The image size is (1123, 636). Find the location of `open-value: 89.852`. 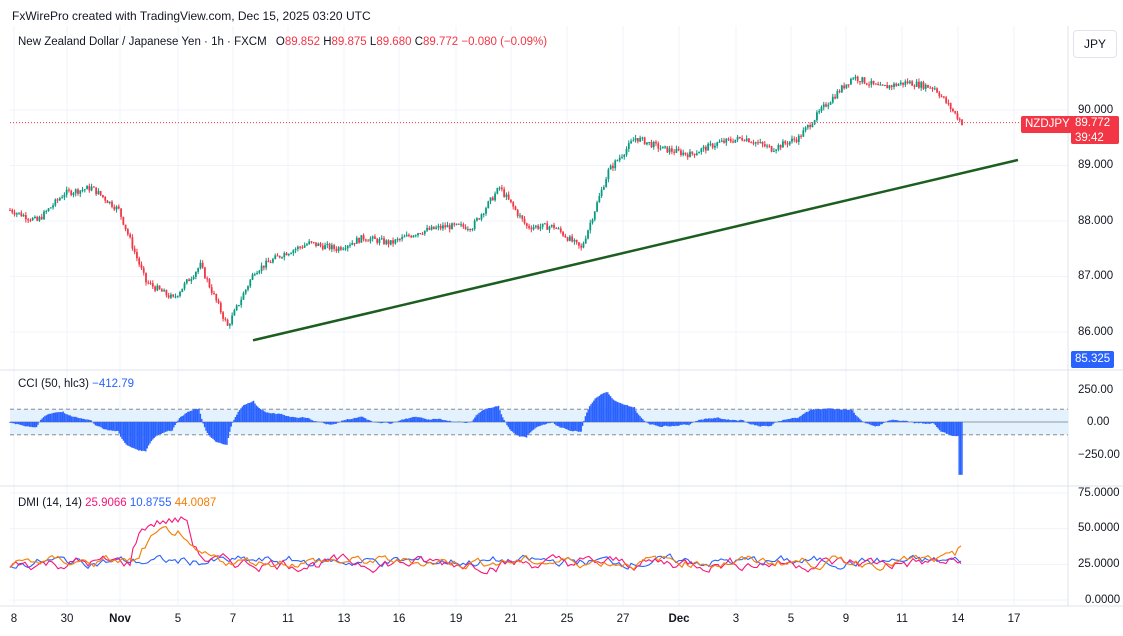

open-value: 89.852 is located at coordinates (302, 42).